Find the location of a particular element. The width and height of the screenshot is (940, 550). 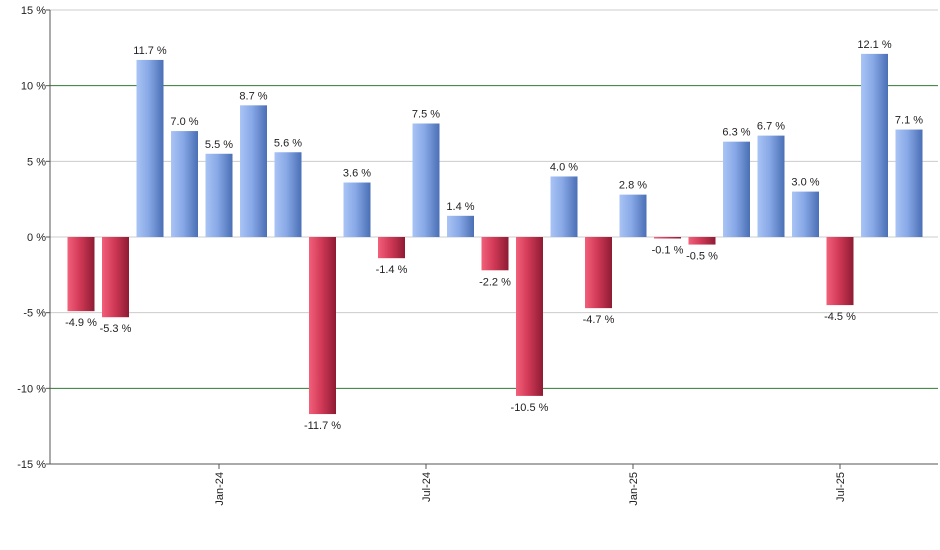

y-tick-label: 0 % is located at coordinates (36, 238).